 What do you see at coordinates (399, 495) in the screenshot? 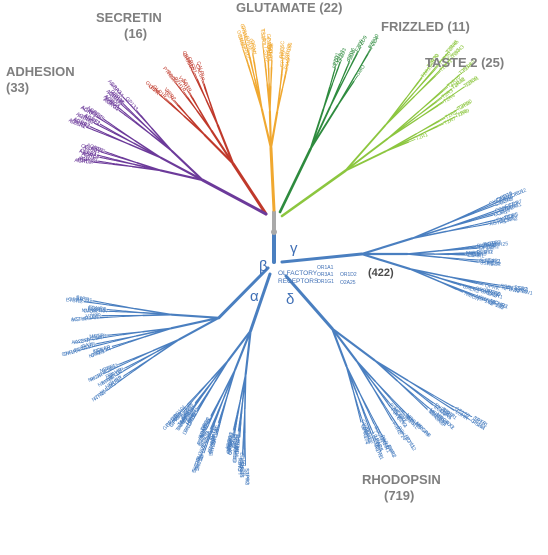
I see `family-count-rhodopsin: (719)` at bounding box center [399, 495].